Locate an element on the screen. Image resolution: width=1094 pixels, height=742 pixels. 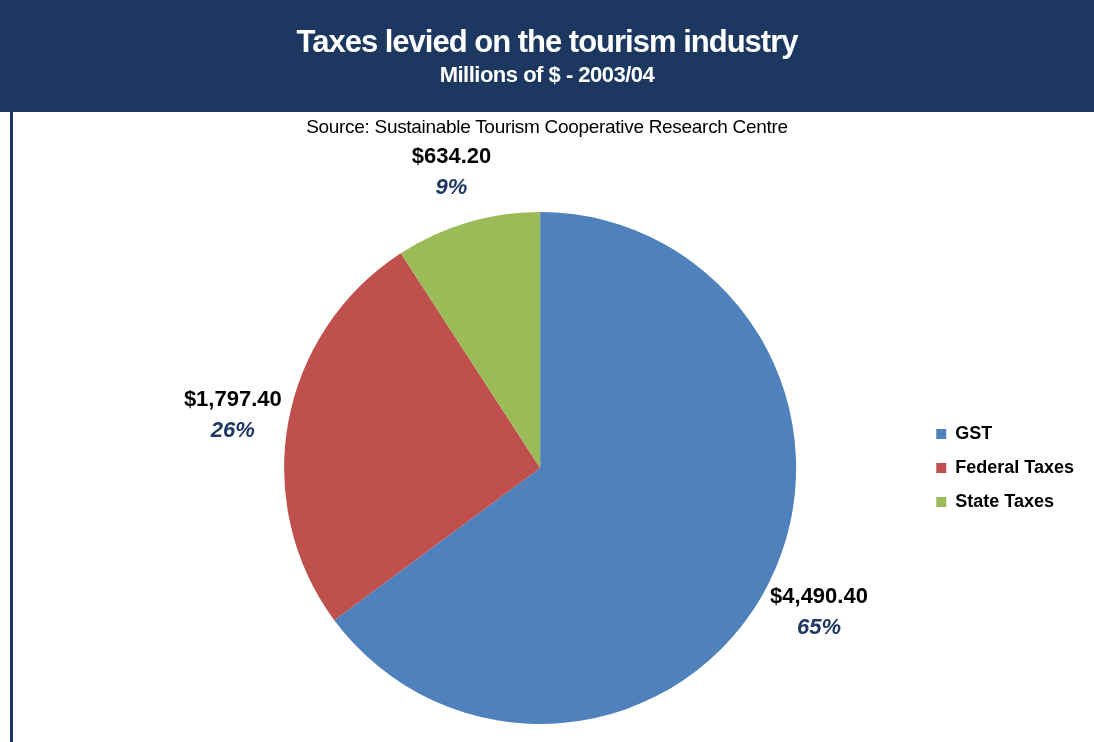
chart-subtitle: Millions of $ - 2003/04 is located at coordinates (547, 75).